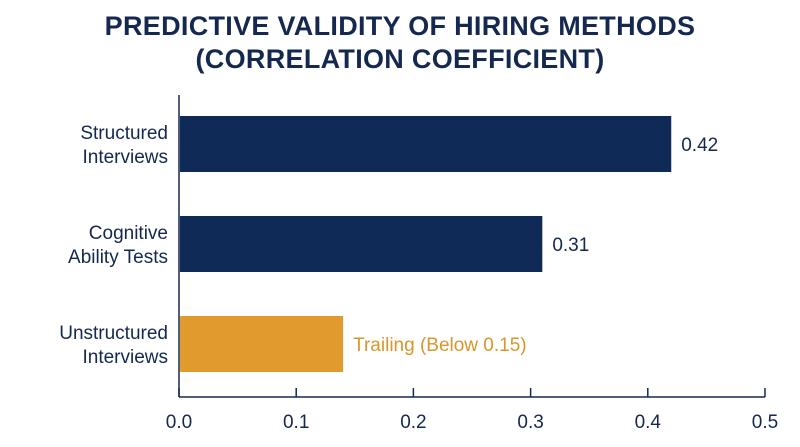 The width and height of the screenshot is (800, 447). What do you see at coordinates (113, 333) in the screenshot?
I see `category-label-2-line-0: Unstructured` at bounding box center [113, 333].